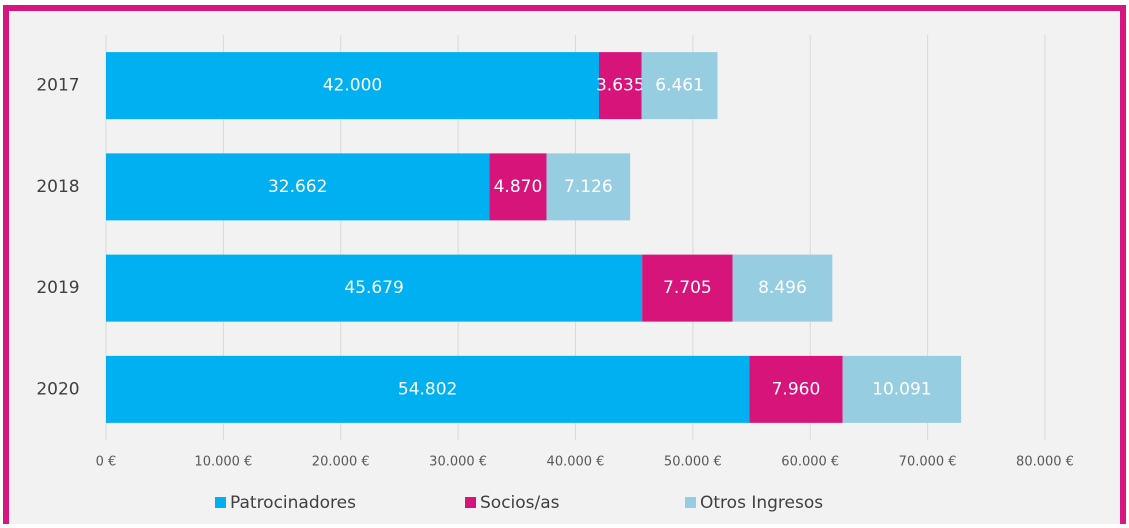 The width and height of the screenshot is (1129, 528). I want to click on data-label: 7.126, so click(588, 187).